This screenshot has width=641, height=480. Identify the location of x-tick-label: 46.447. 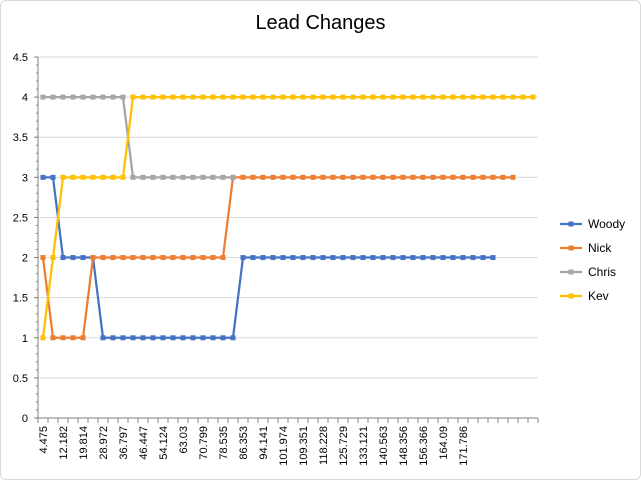
(144, 443).